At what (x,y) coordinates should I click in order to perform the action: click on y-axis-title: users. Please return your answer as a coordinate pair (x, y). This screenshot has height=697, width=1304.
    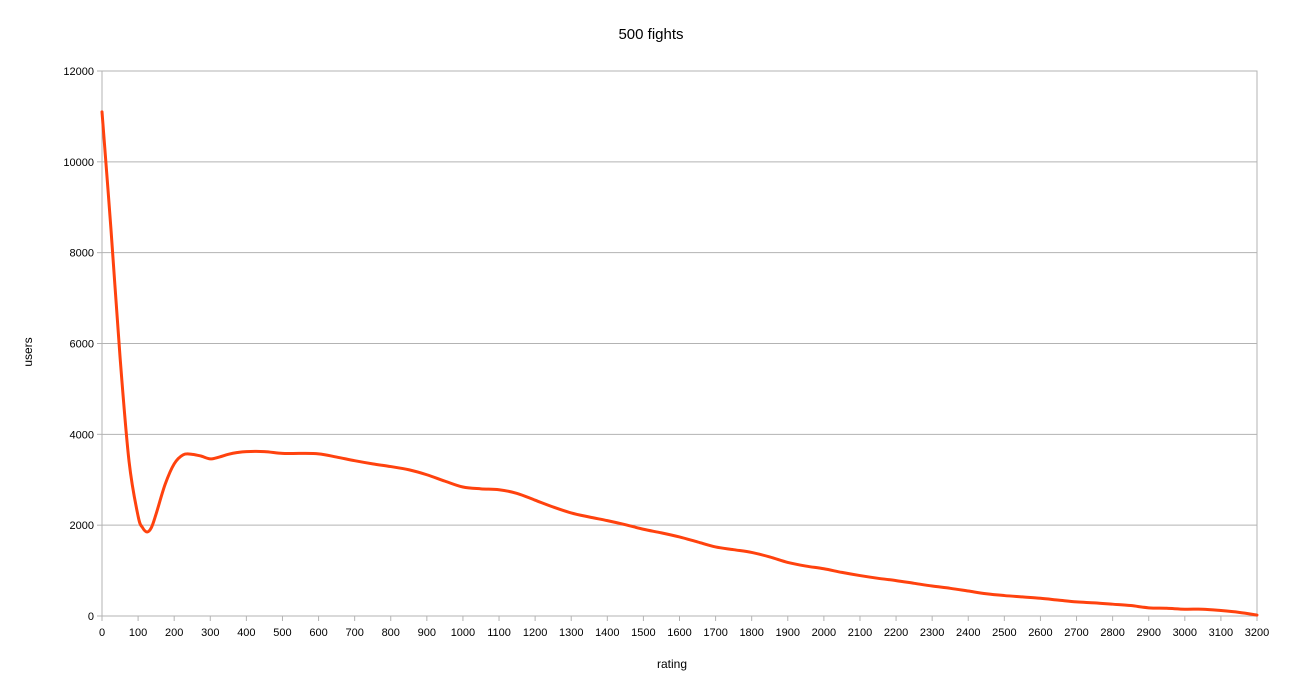
    Looking at the image, I should click on (28, 351).